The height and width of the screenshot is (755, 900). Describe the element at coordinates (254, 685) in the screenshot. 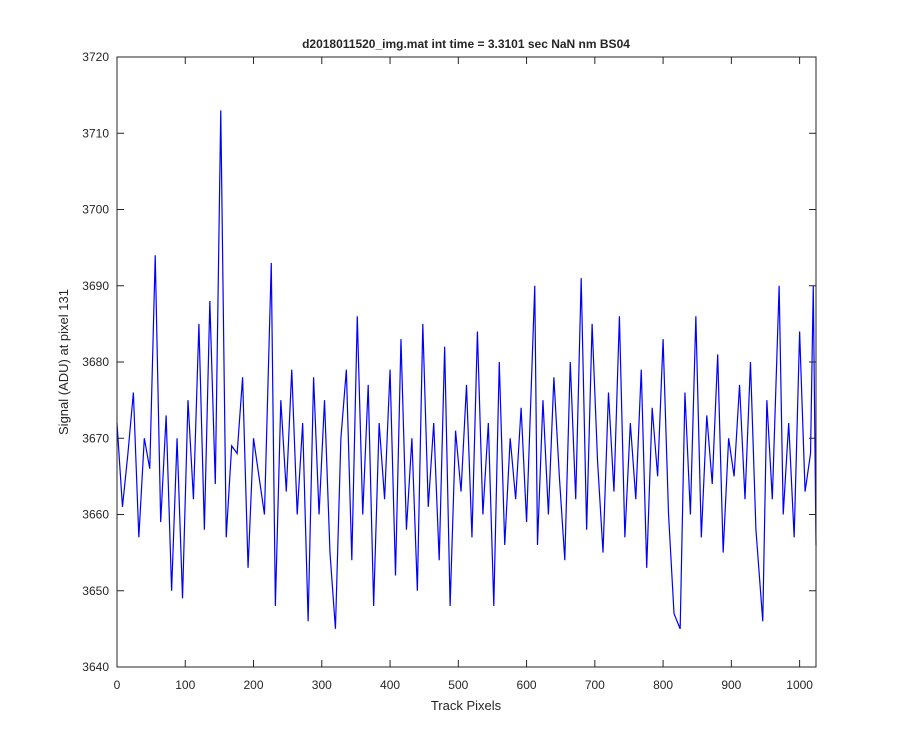

I see `x-tick-label: 200` at that location.